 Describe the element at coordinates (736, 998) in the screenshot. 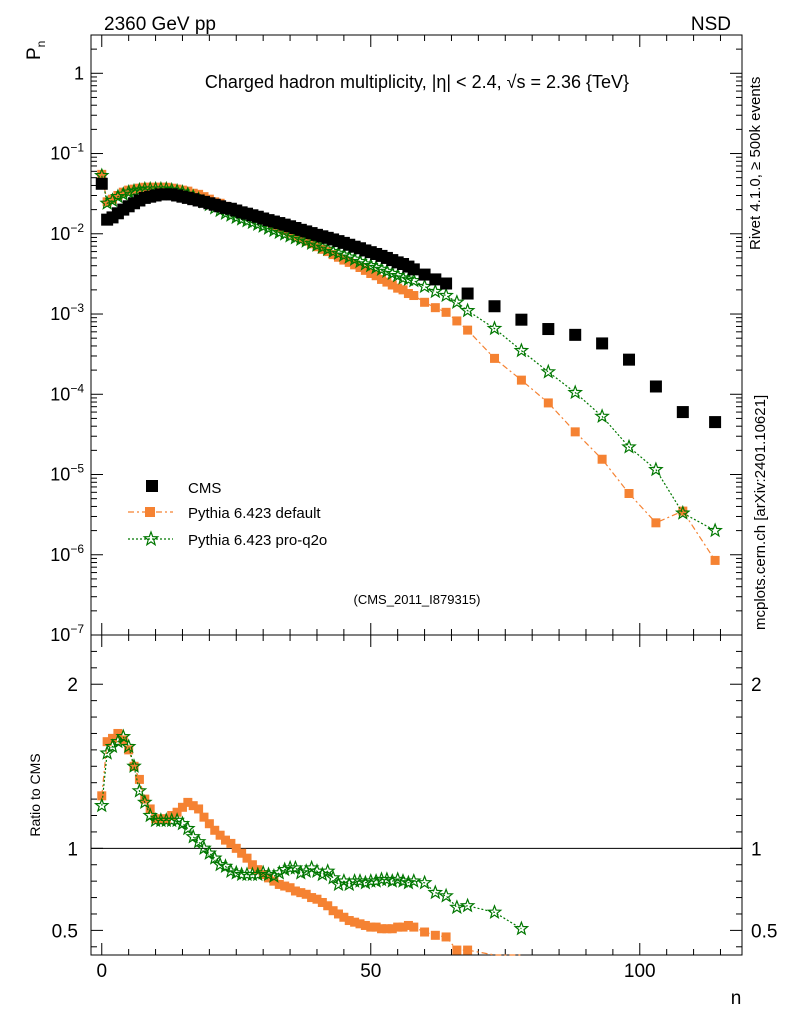

I see `x-axis-label: n` at that location.